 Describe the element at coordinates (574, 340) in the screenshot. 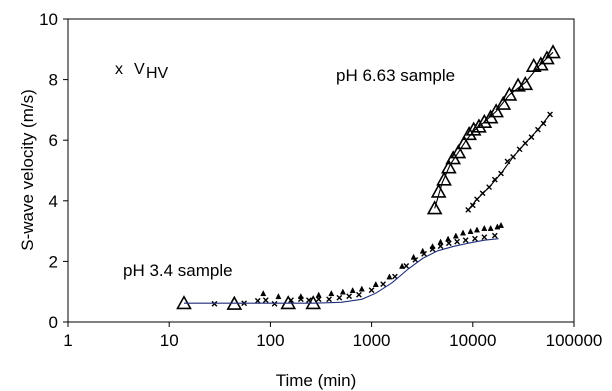

I see `x-tick-label: 100000` at that location.